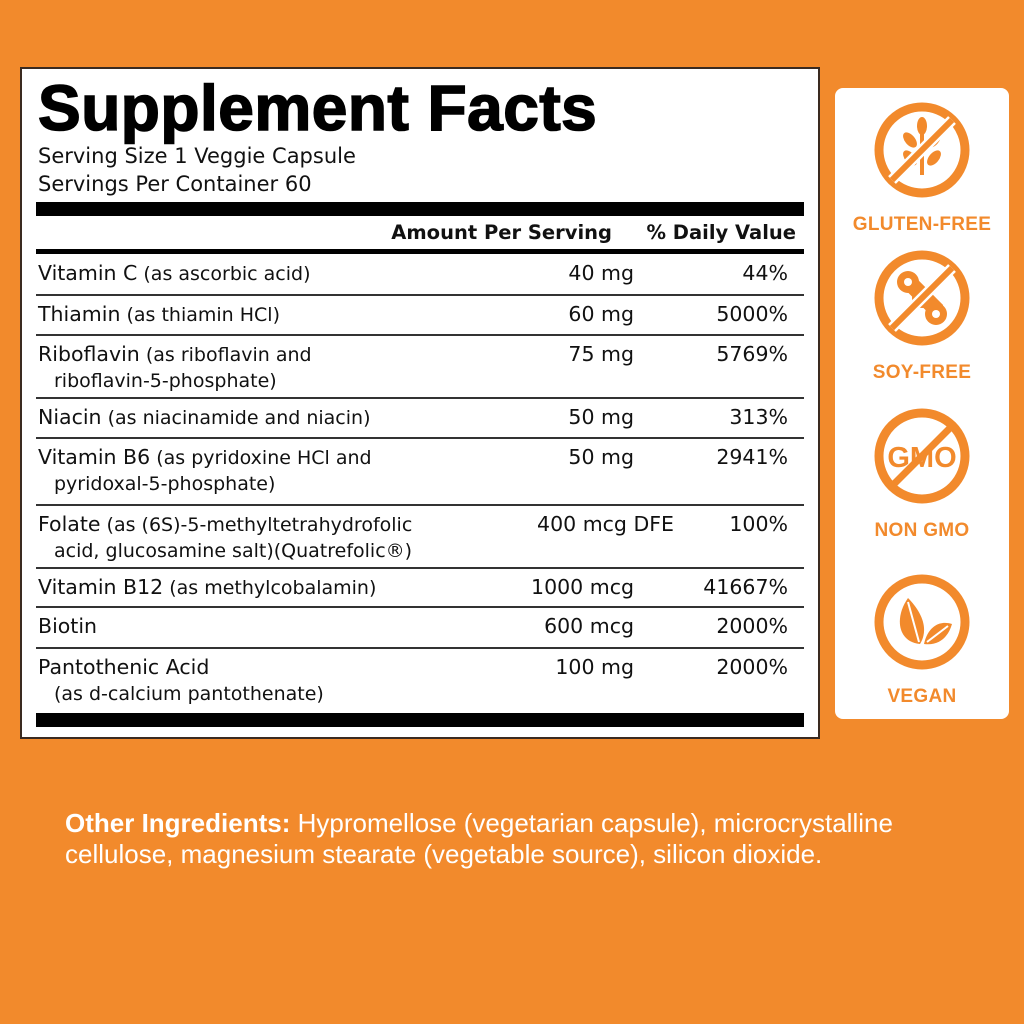 This screenshot has width=1024, height=1024. I want to click on nutrient-amount: 1000 mcg, so click(582, 587).